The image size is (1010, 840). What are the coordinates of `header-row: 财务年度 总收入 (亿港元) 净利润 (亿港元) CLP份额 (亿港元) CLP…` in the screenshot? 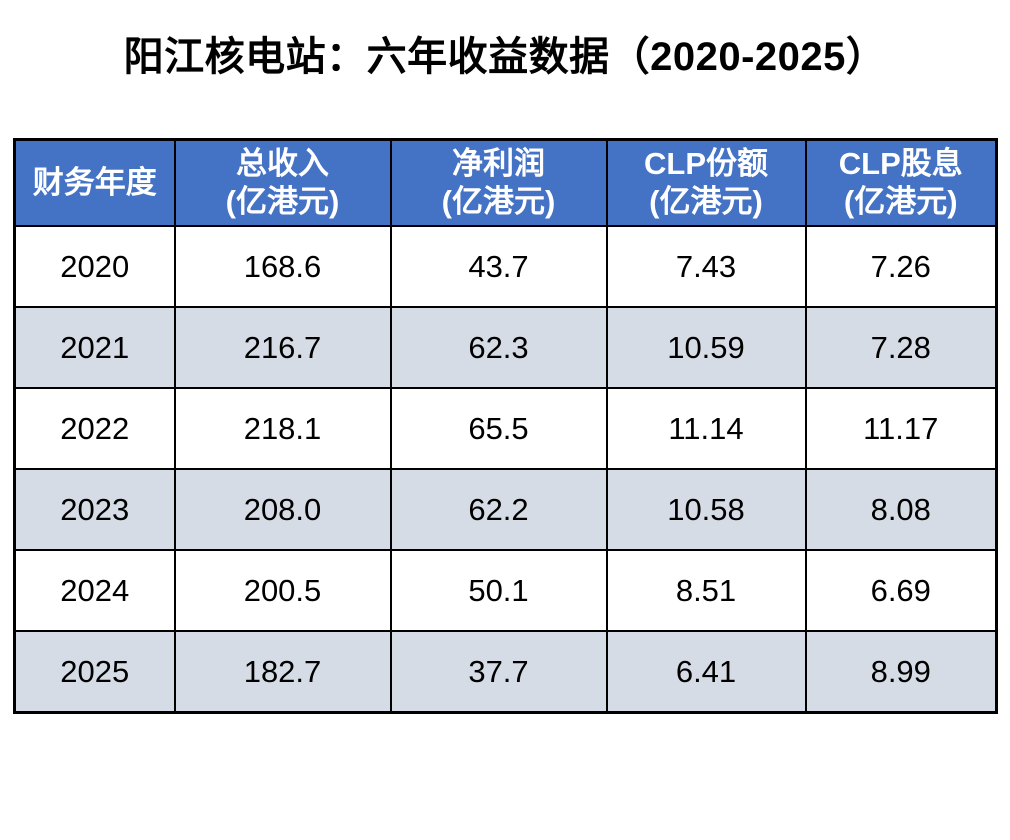 It's located at (505, 182).